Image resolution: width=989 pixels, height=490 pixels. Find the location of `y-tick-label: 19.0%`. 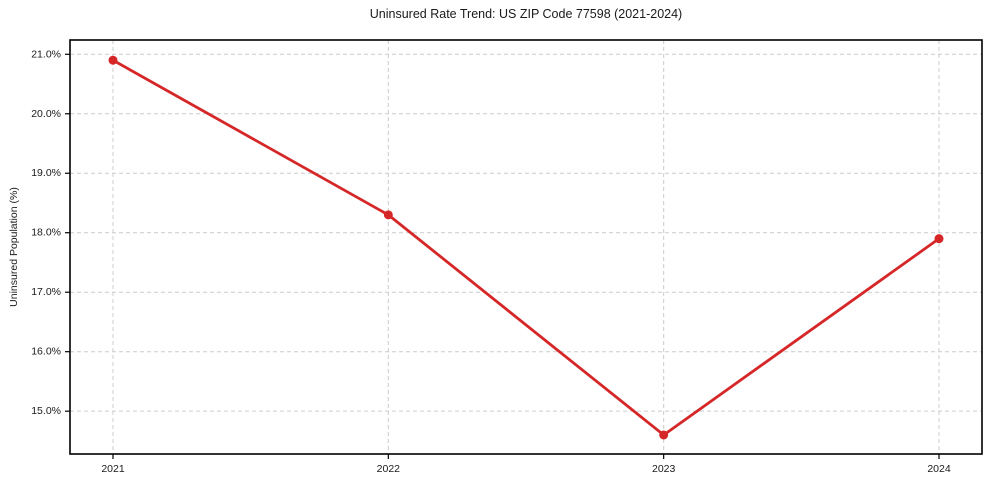

y-tick-label: 19.0% is located at coordinates (46, 173).